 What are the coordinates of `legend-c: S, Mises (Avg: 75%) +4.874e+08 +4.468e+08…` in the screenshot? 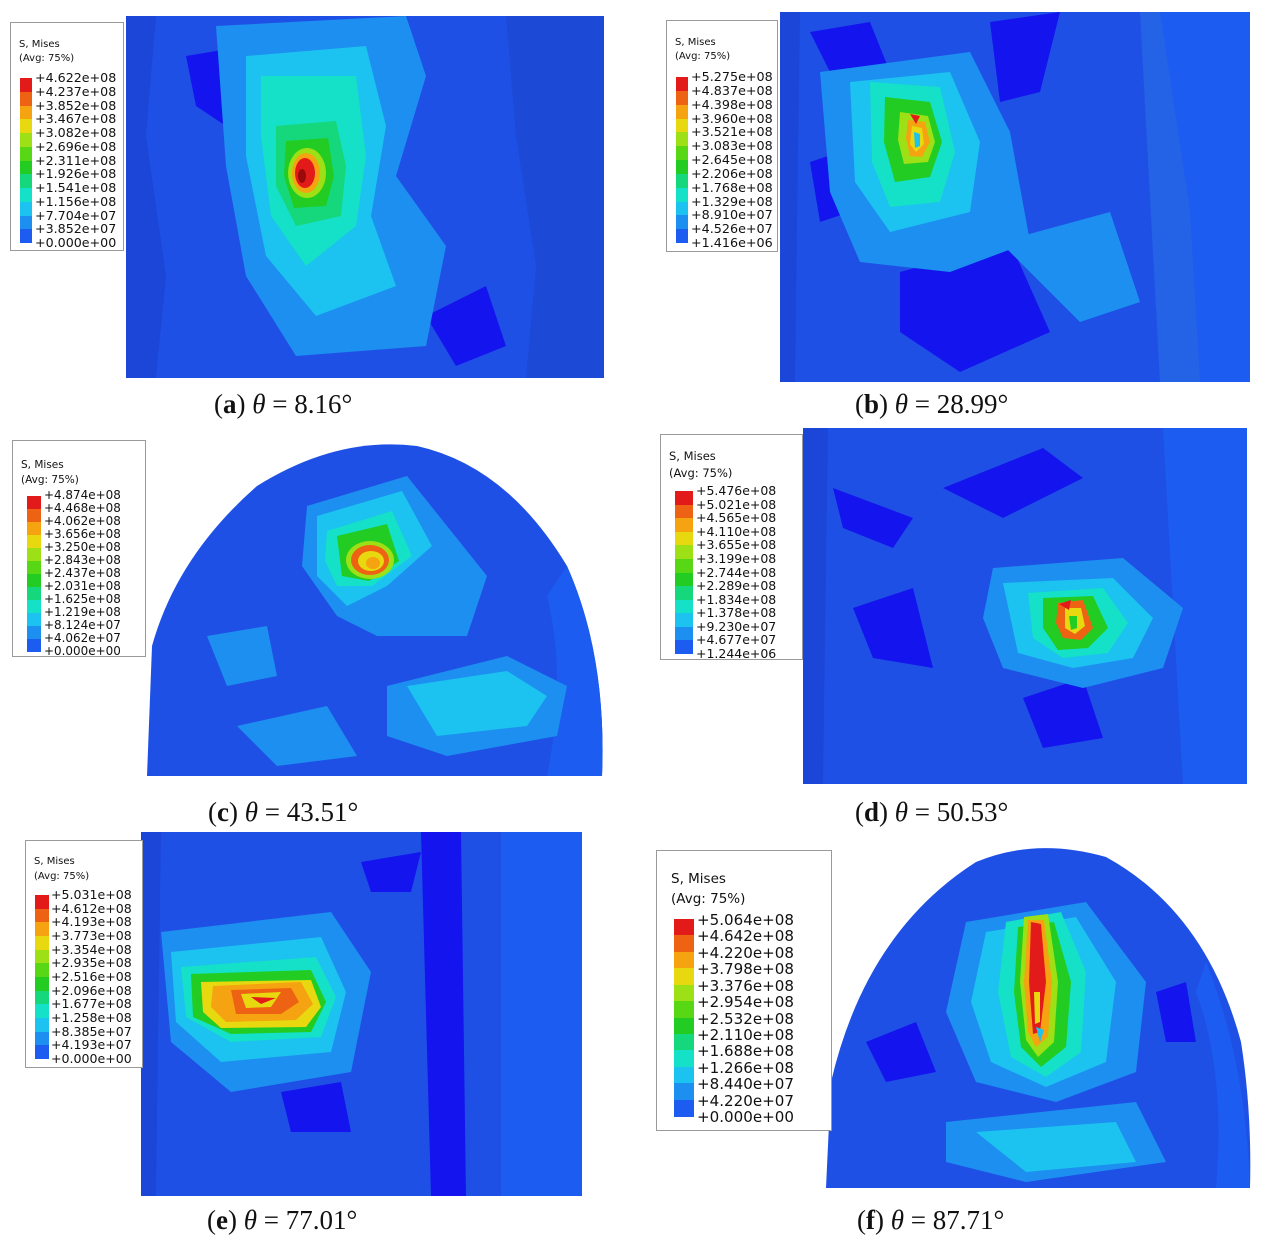 It's located at (79, 548).